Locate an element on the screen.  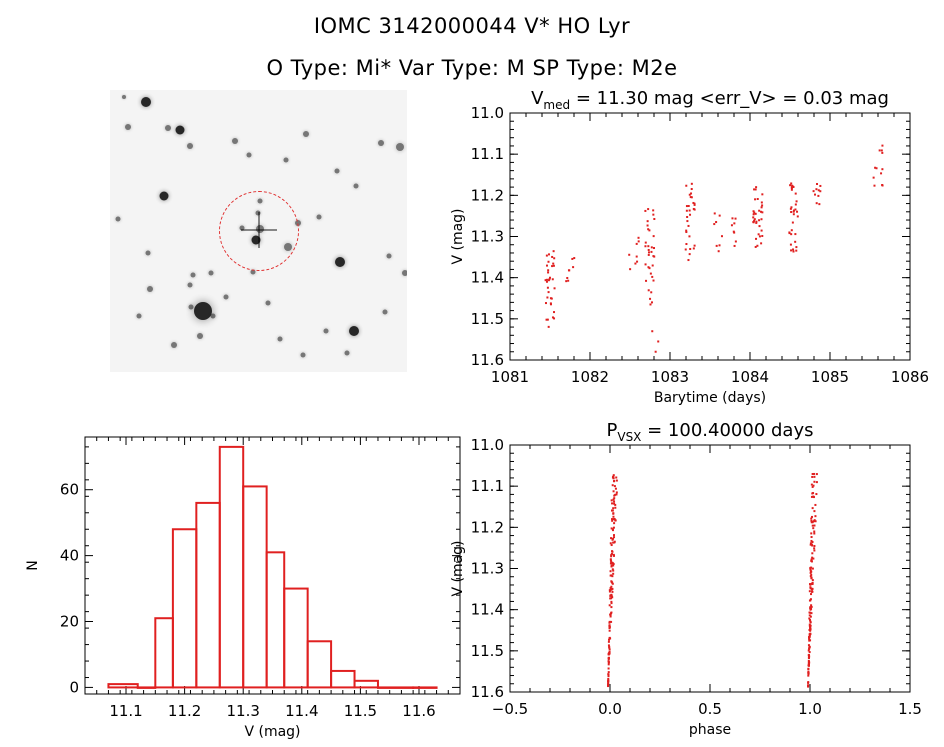
x-axis-label: phase is located at coordinates (710, 730).